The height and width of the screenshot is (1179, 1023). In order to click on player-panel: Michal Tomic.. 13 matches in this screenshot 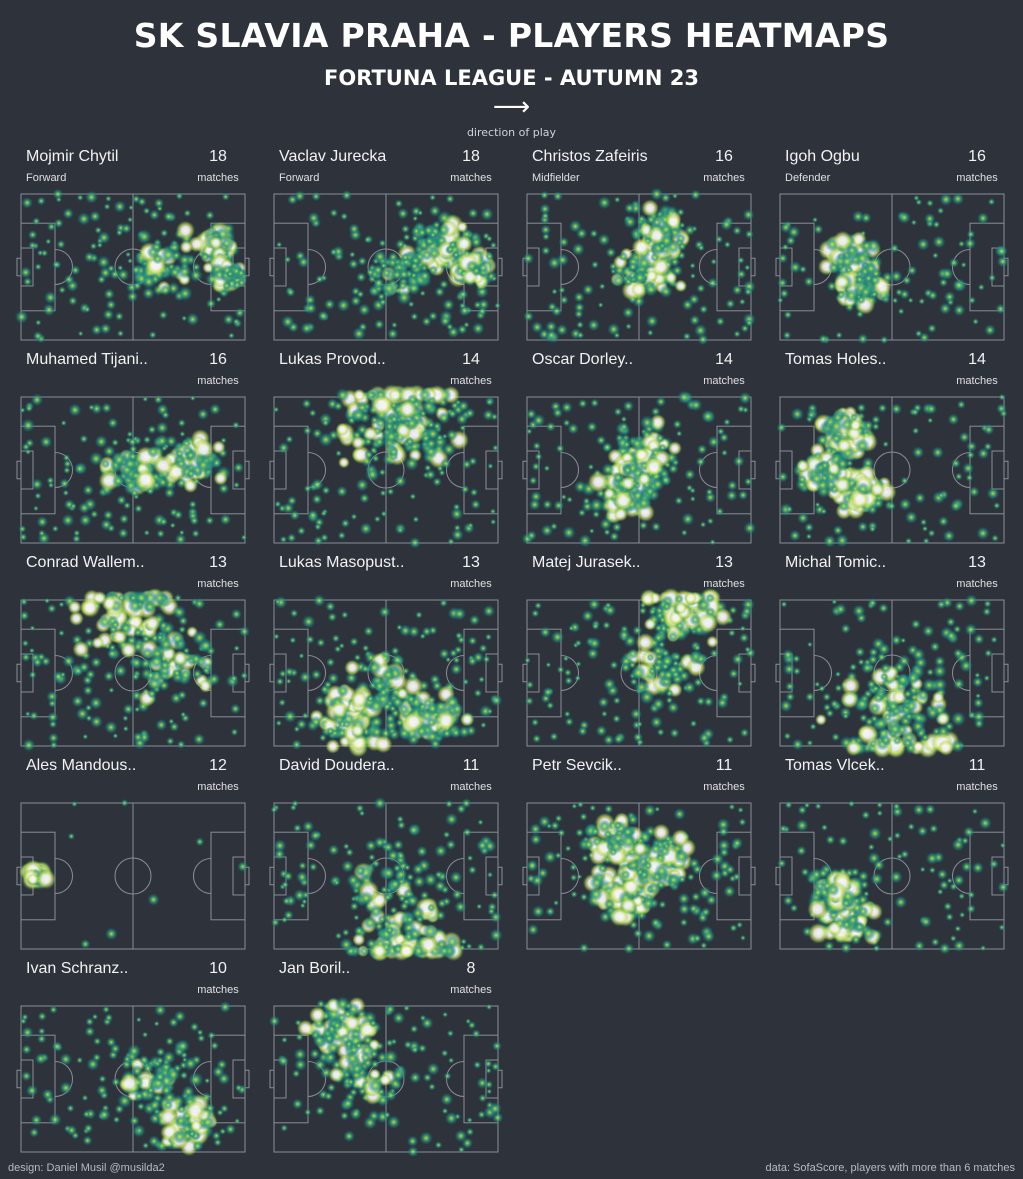, I will do `click(892, 656)`.